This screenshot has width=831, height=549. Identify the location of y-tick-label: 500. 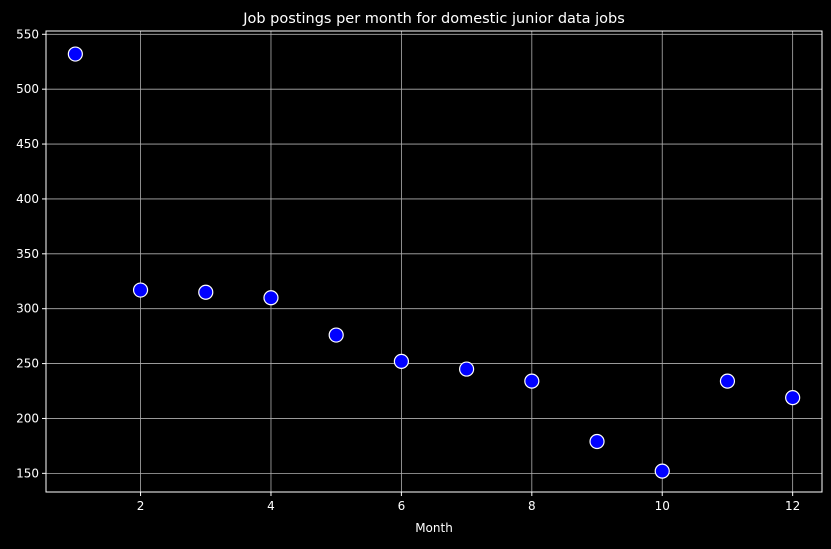
(27, 89).